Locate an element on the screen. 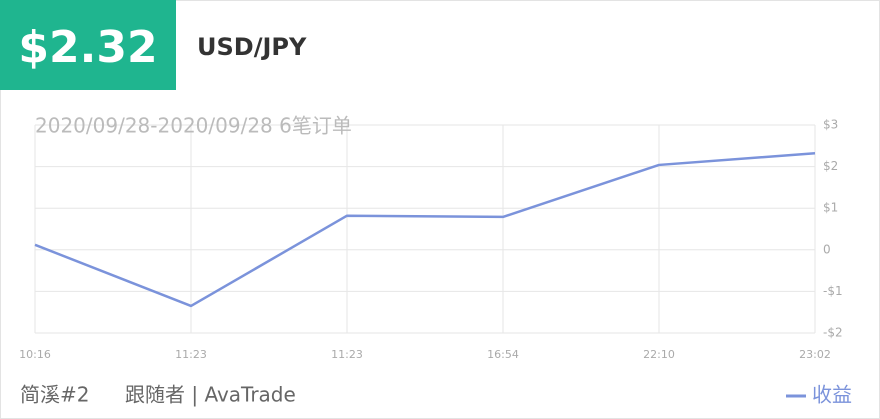 The width and height of the screenshot is (880, 419). y-tick-label: $3 is located at coordinates (830, 125).